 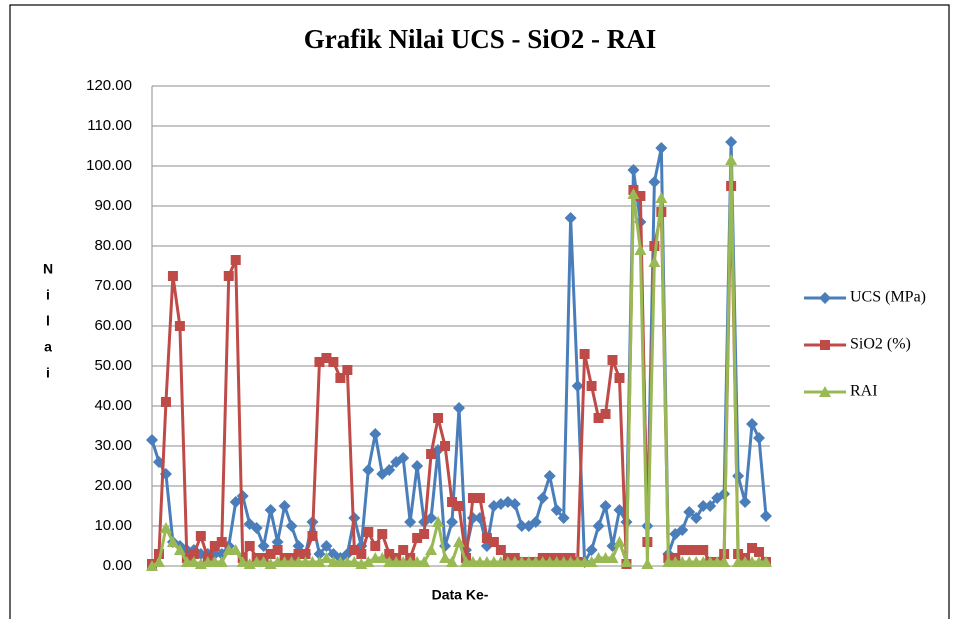 What do you see at coordinates (480, 39) in the screenshot?
I see `chart-title: Grafik Nilai UCS - SiO2 - RAI` at bounding box center [480, 39].